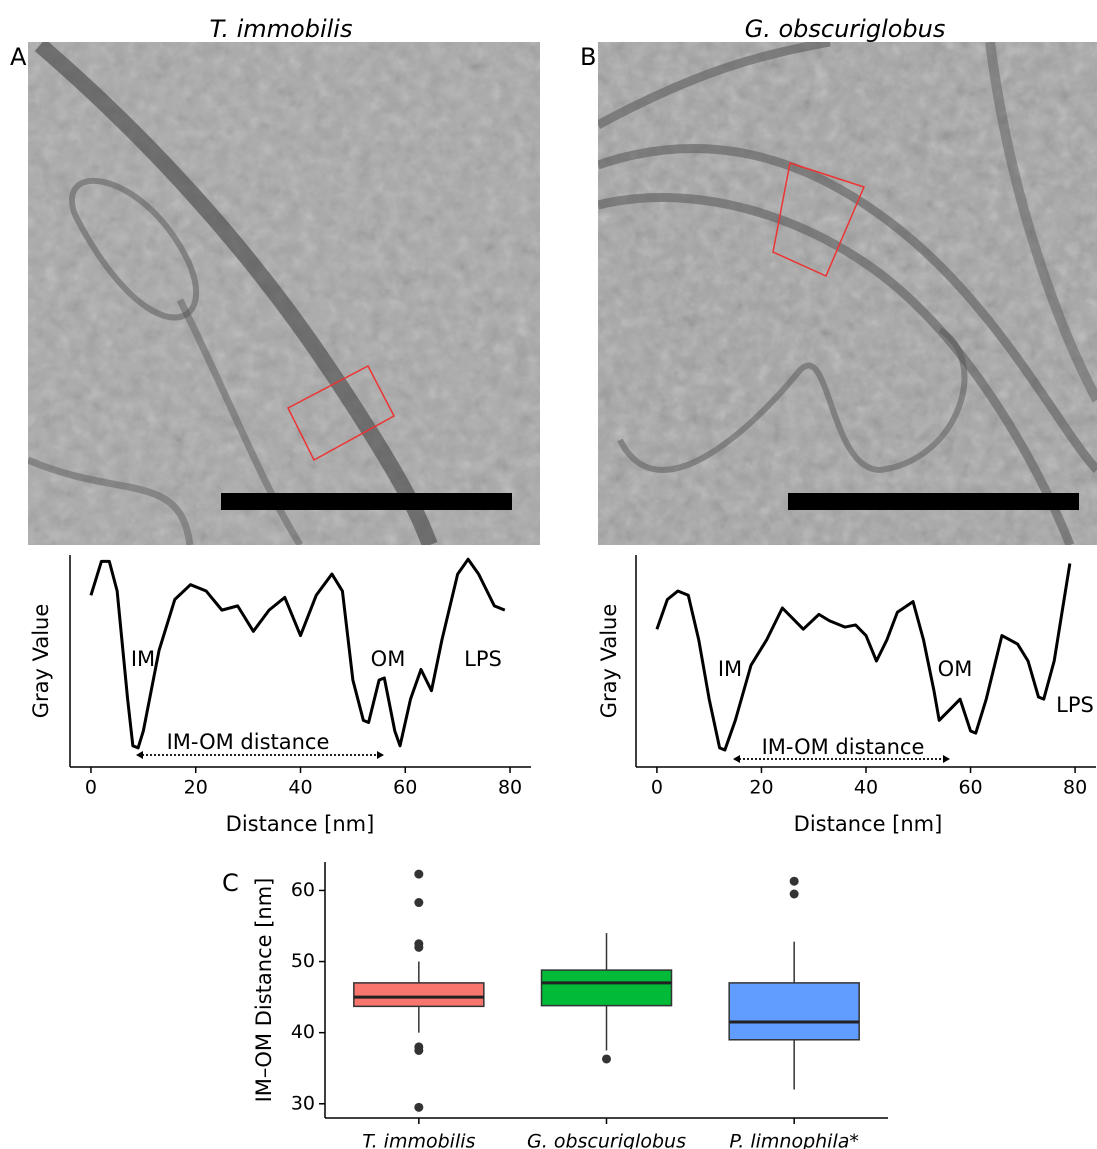 This screenshot has height=1149, width=1097. What do you see at coordinates (606, 1140) in the screenshot?
I see `x-tick-label: G. obscuriglobus` at bounding box center [606, 1140].